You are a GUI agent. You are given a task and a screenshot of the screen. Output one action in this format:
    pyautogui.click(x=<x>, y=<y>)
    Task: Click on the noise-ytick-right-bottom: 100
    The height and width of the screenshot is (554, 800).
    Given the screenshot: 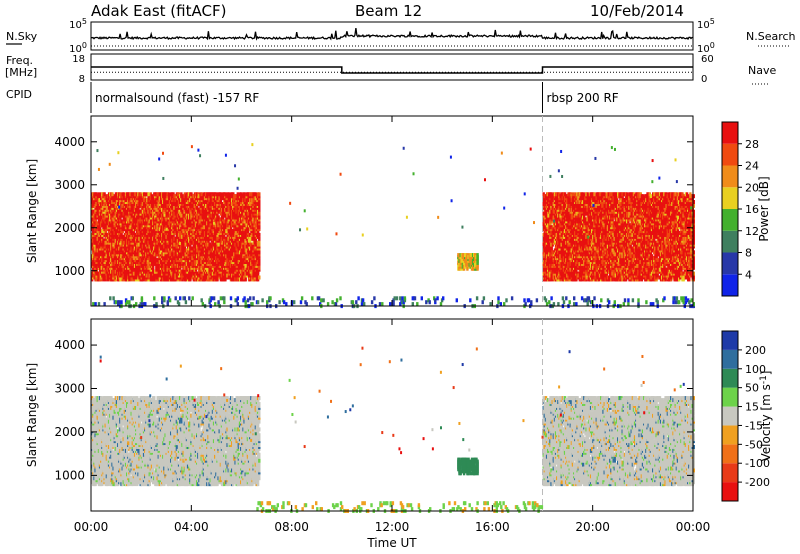 What is the action you would take?
    pyautogui.click(x=706, y=48)
    